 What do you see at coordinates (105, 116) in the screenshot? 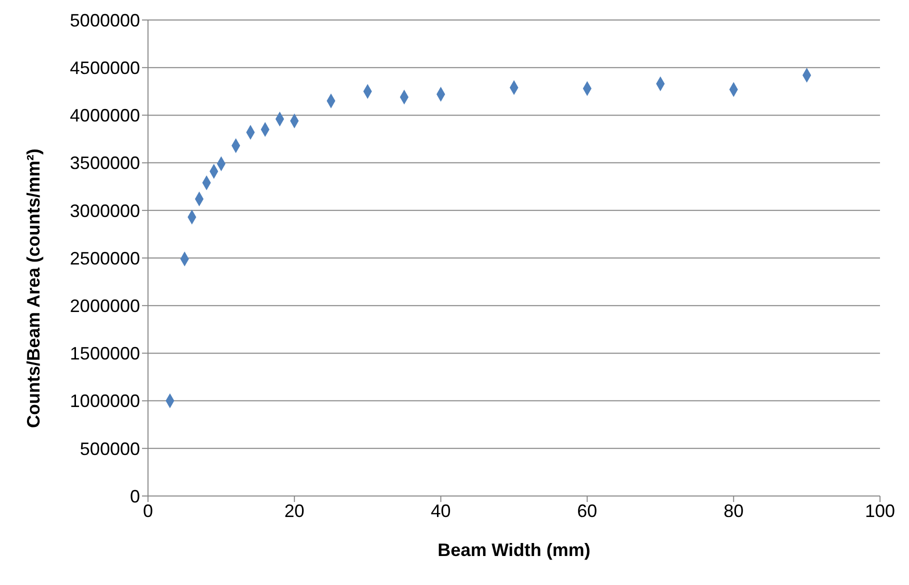
I see `y-tick-label: 4000000` at bounding box center [105, 116].